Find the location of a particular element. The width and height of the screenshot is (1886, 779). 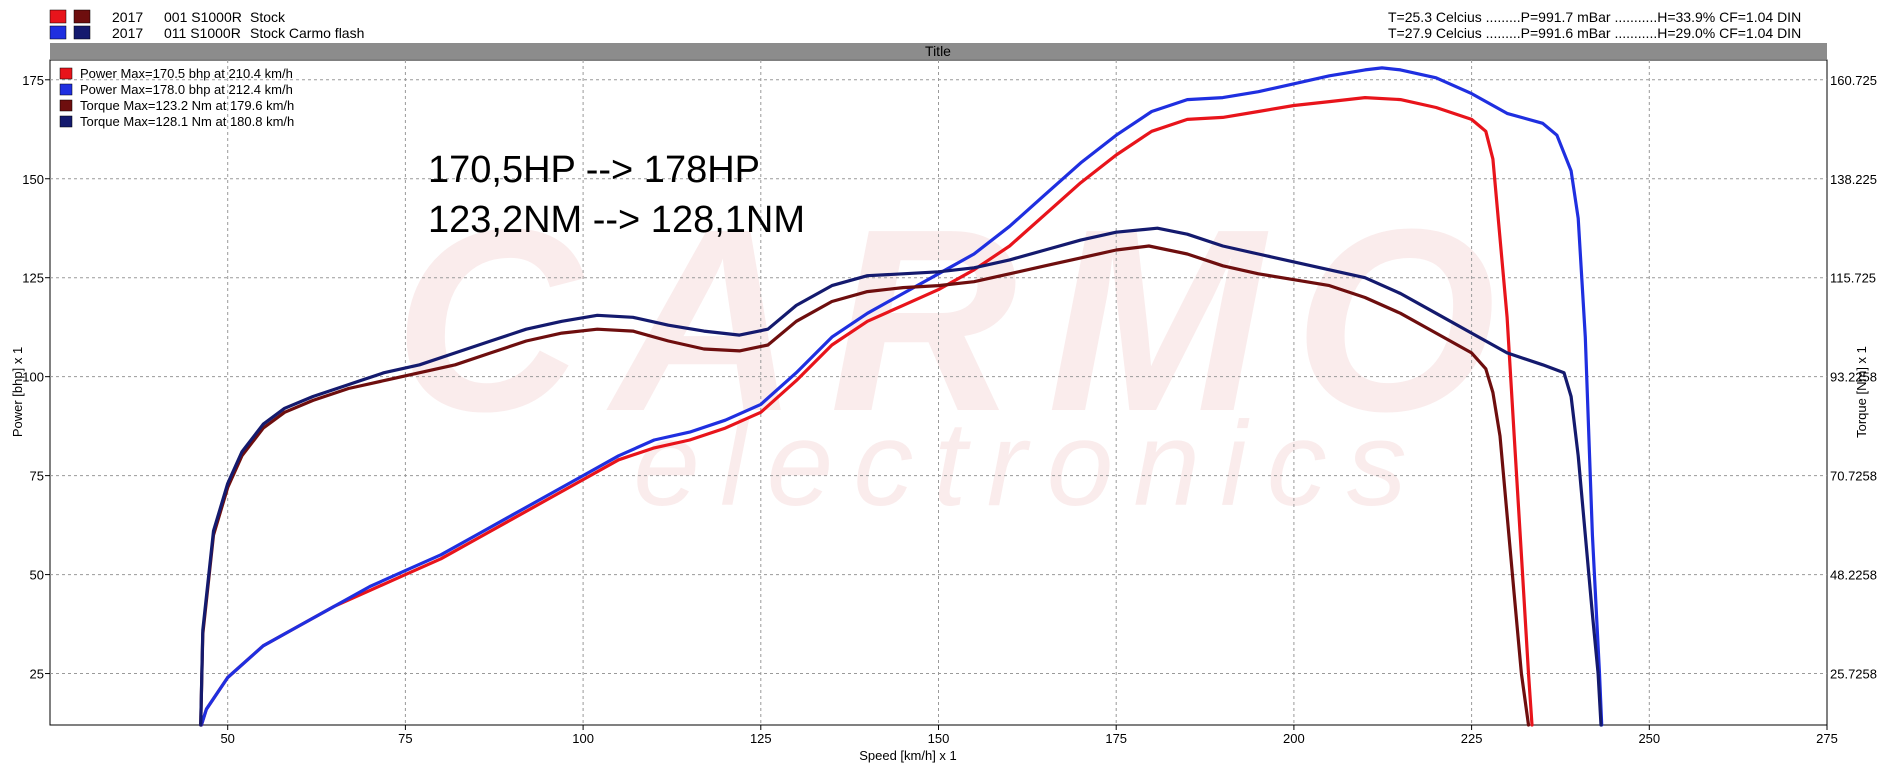

x-tick-label: 275 is located at coordinates (1827, 738).